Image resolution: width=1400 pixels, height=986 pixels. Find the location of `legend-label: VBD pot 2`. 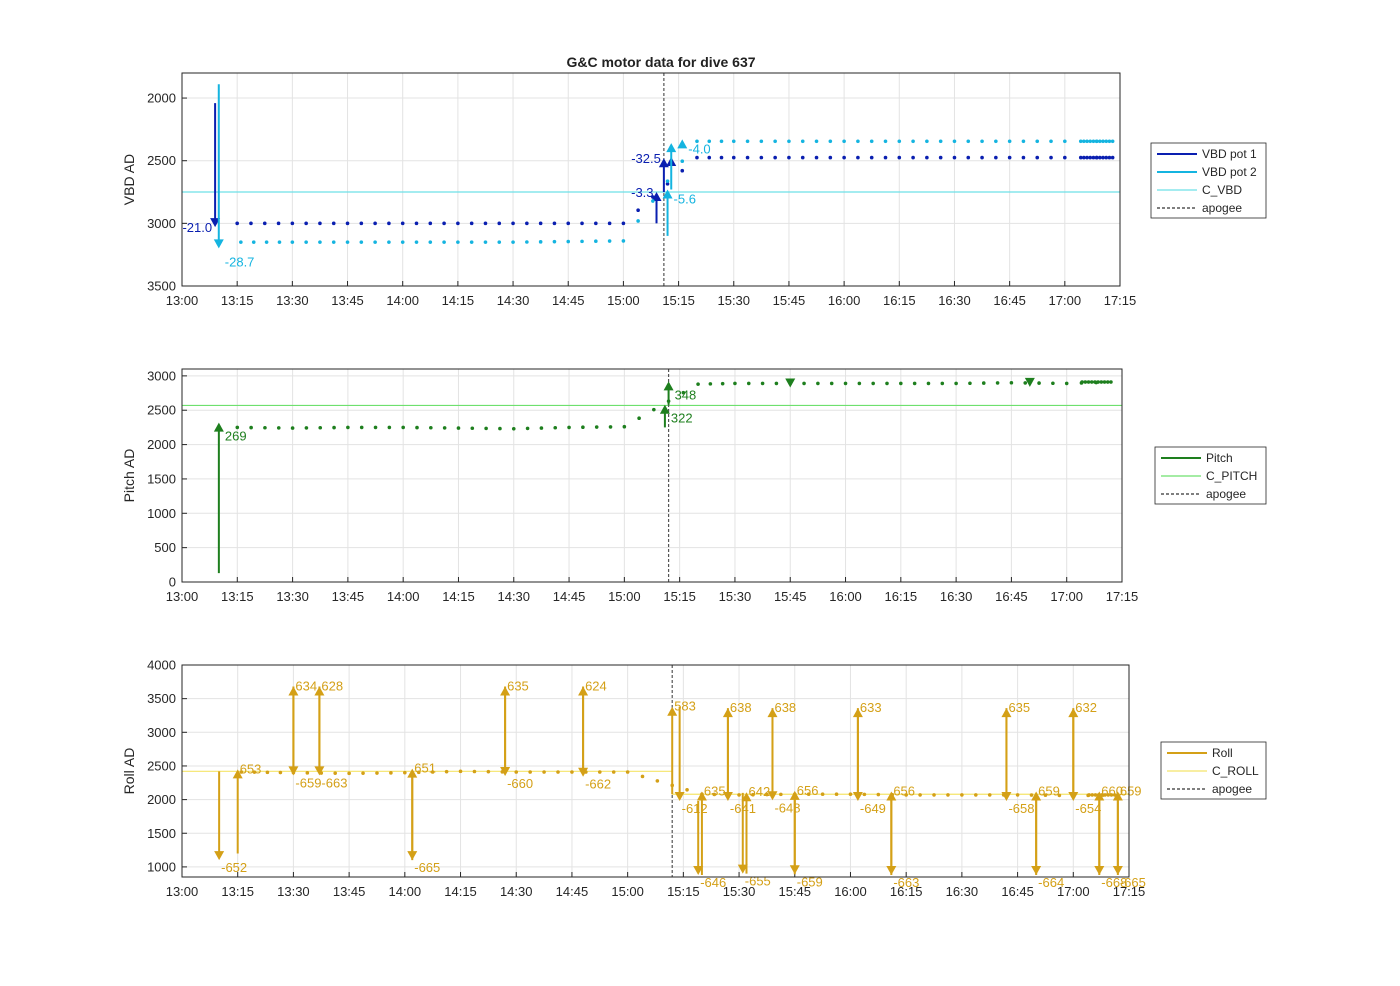

legend-label: VBD pot 2 is located at coordinates (1229, 172).